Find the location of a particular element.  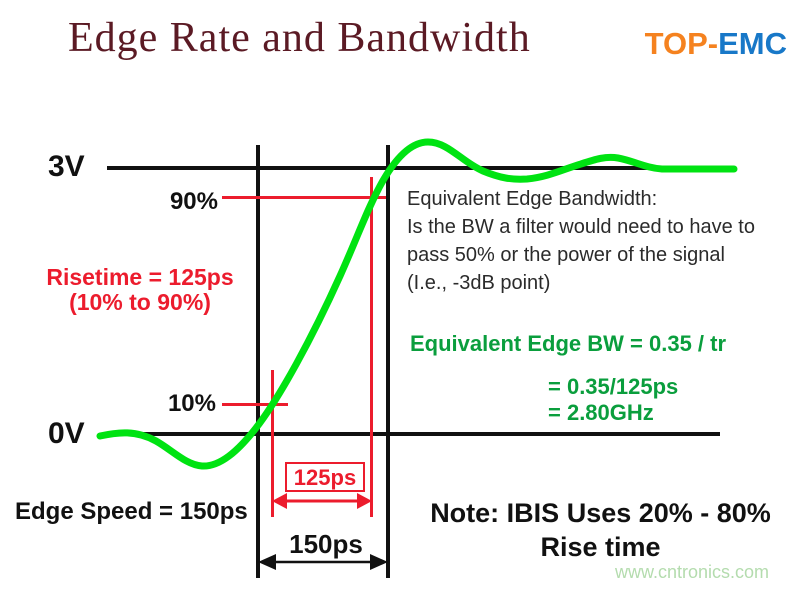

top-emc-logo: TOP-EMC is located at coordinates (716, 44).